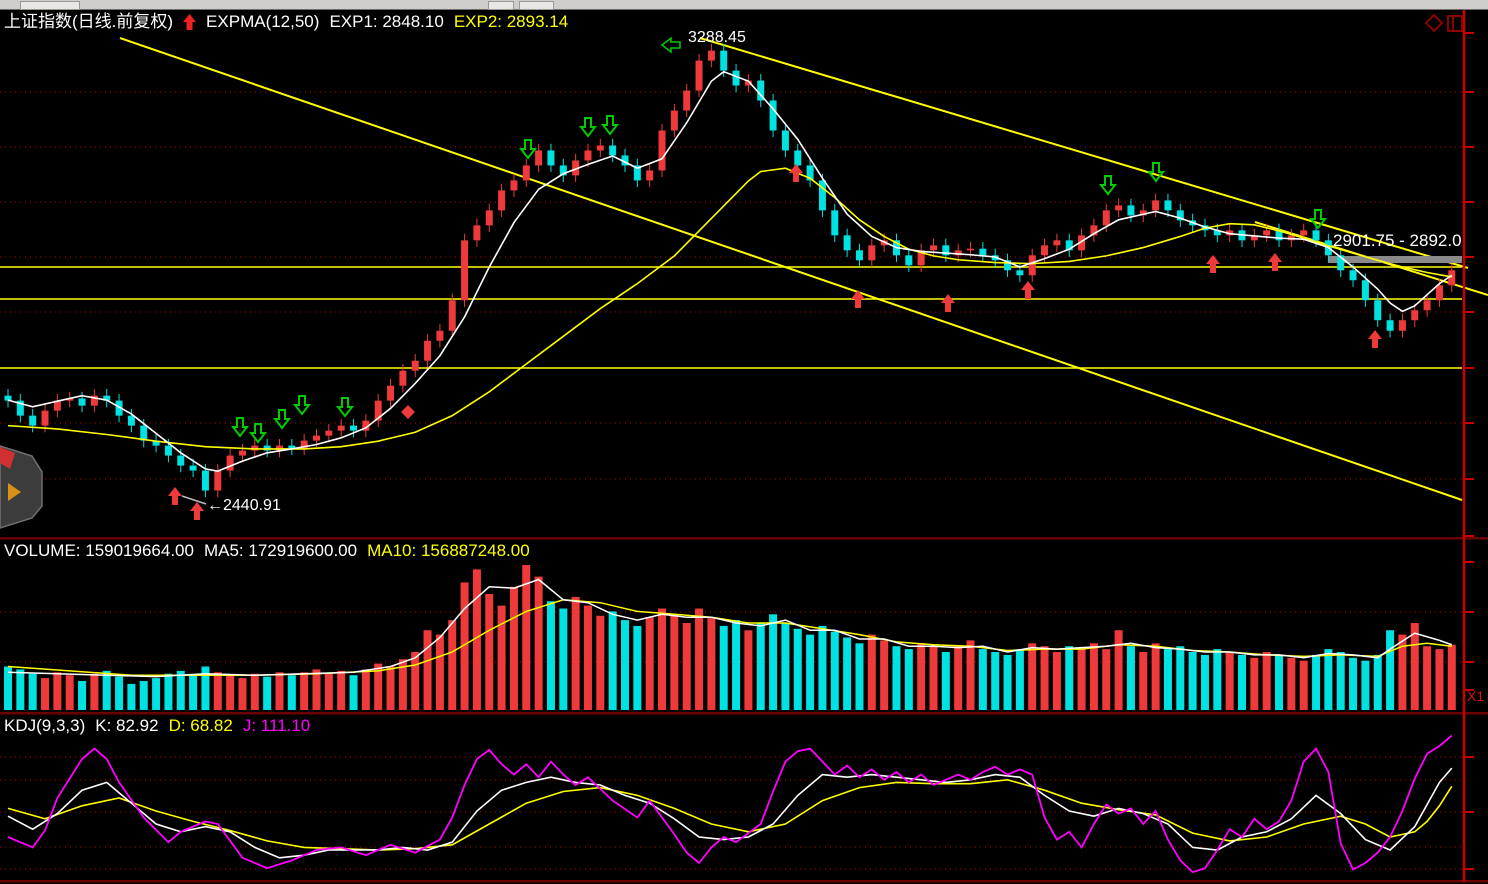  What do you see at coordinates (263, 21) in the screenshot?
I see `indicator-name: EXPMA(12,50)` at bounding box center [263, 21].